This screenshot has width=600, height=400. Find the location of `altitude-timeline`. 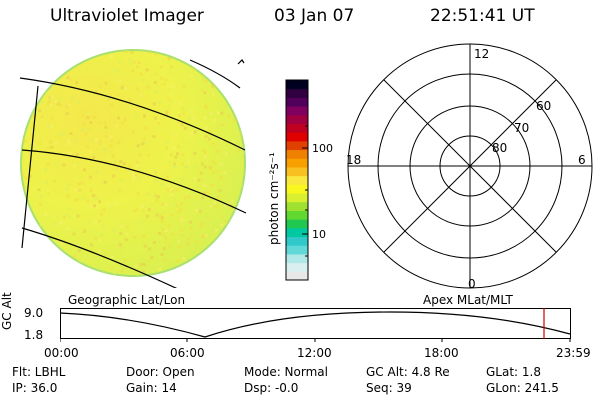

altitude-timeline is located at coordinates (315, 325).